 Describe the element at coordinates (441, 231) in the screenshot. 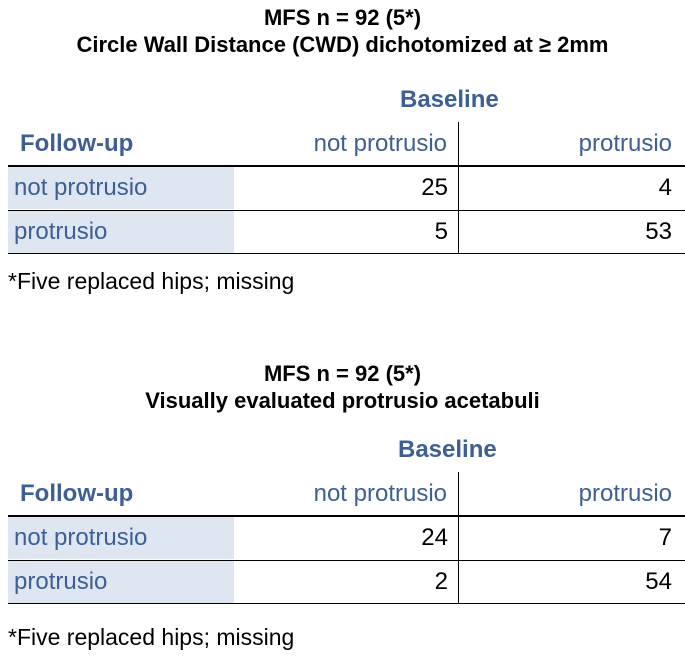

I see `cell-value: 5` at that location.